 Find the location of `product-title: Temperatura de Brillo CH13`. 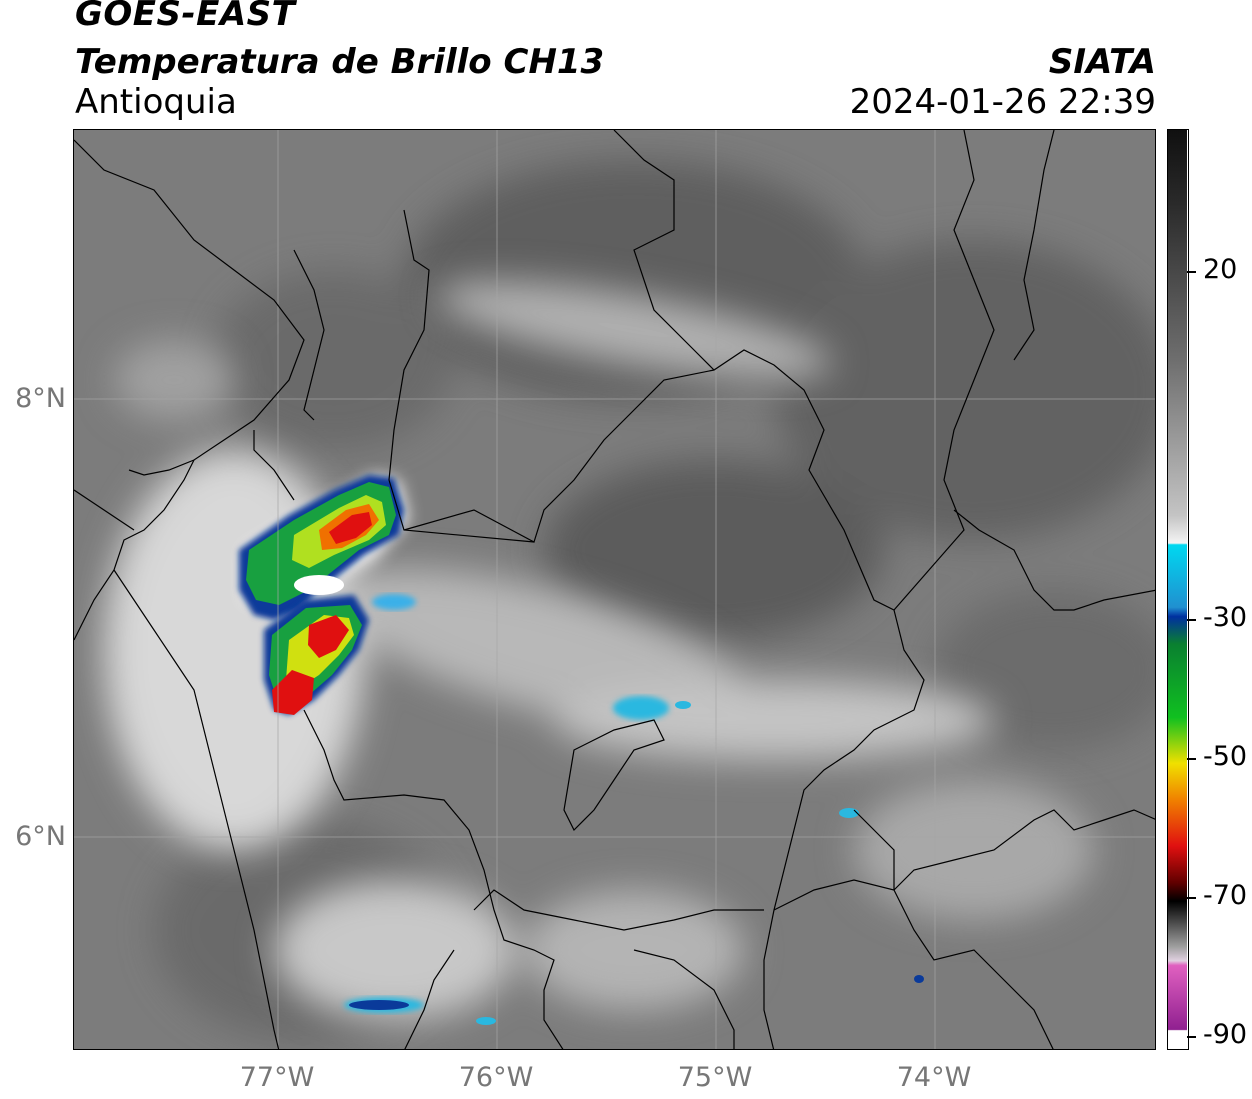

product-title: Temperatura de Brillo CH13 is located at coordinates (340, 62).